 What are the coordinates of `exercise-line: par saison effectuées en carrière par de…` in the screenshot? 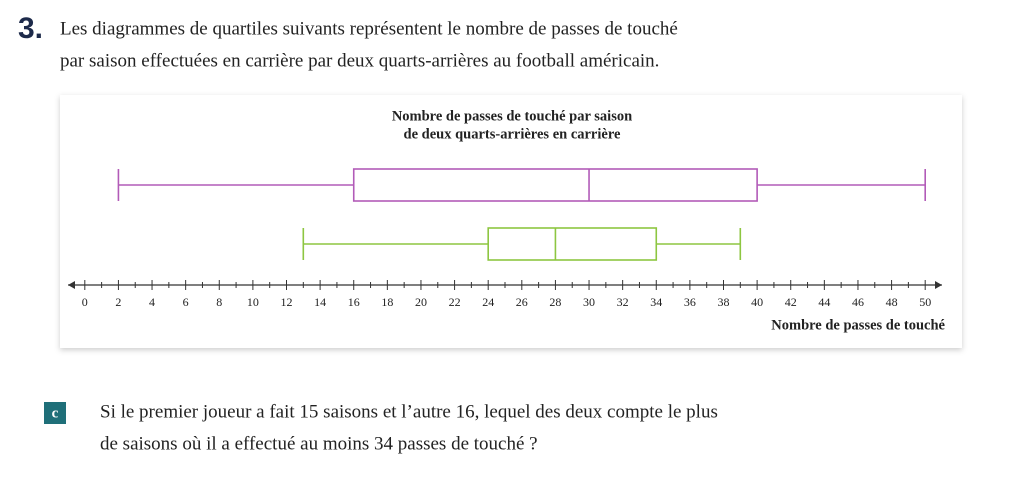 It's located at (359, 60).